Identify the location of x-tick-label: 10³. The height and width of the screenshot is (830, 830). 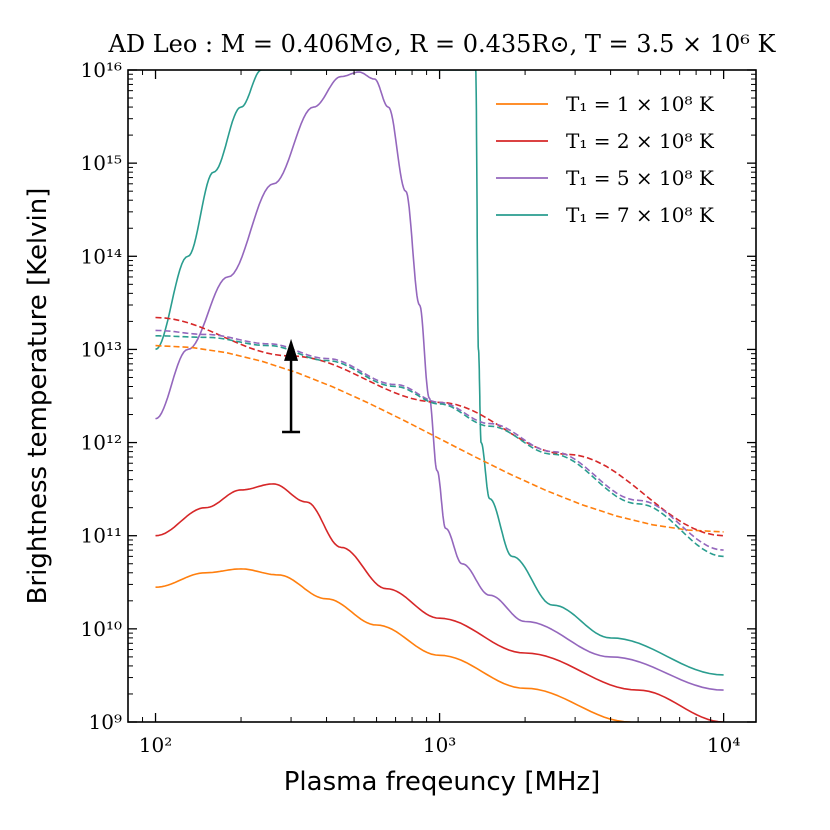
(439, 745).